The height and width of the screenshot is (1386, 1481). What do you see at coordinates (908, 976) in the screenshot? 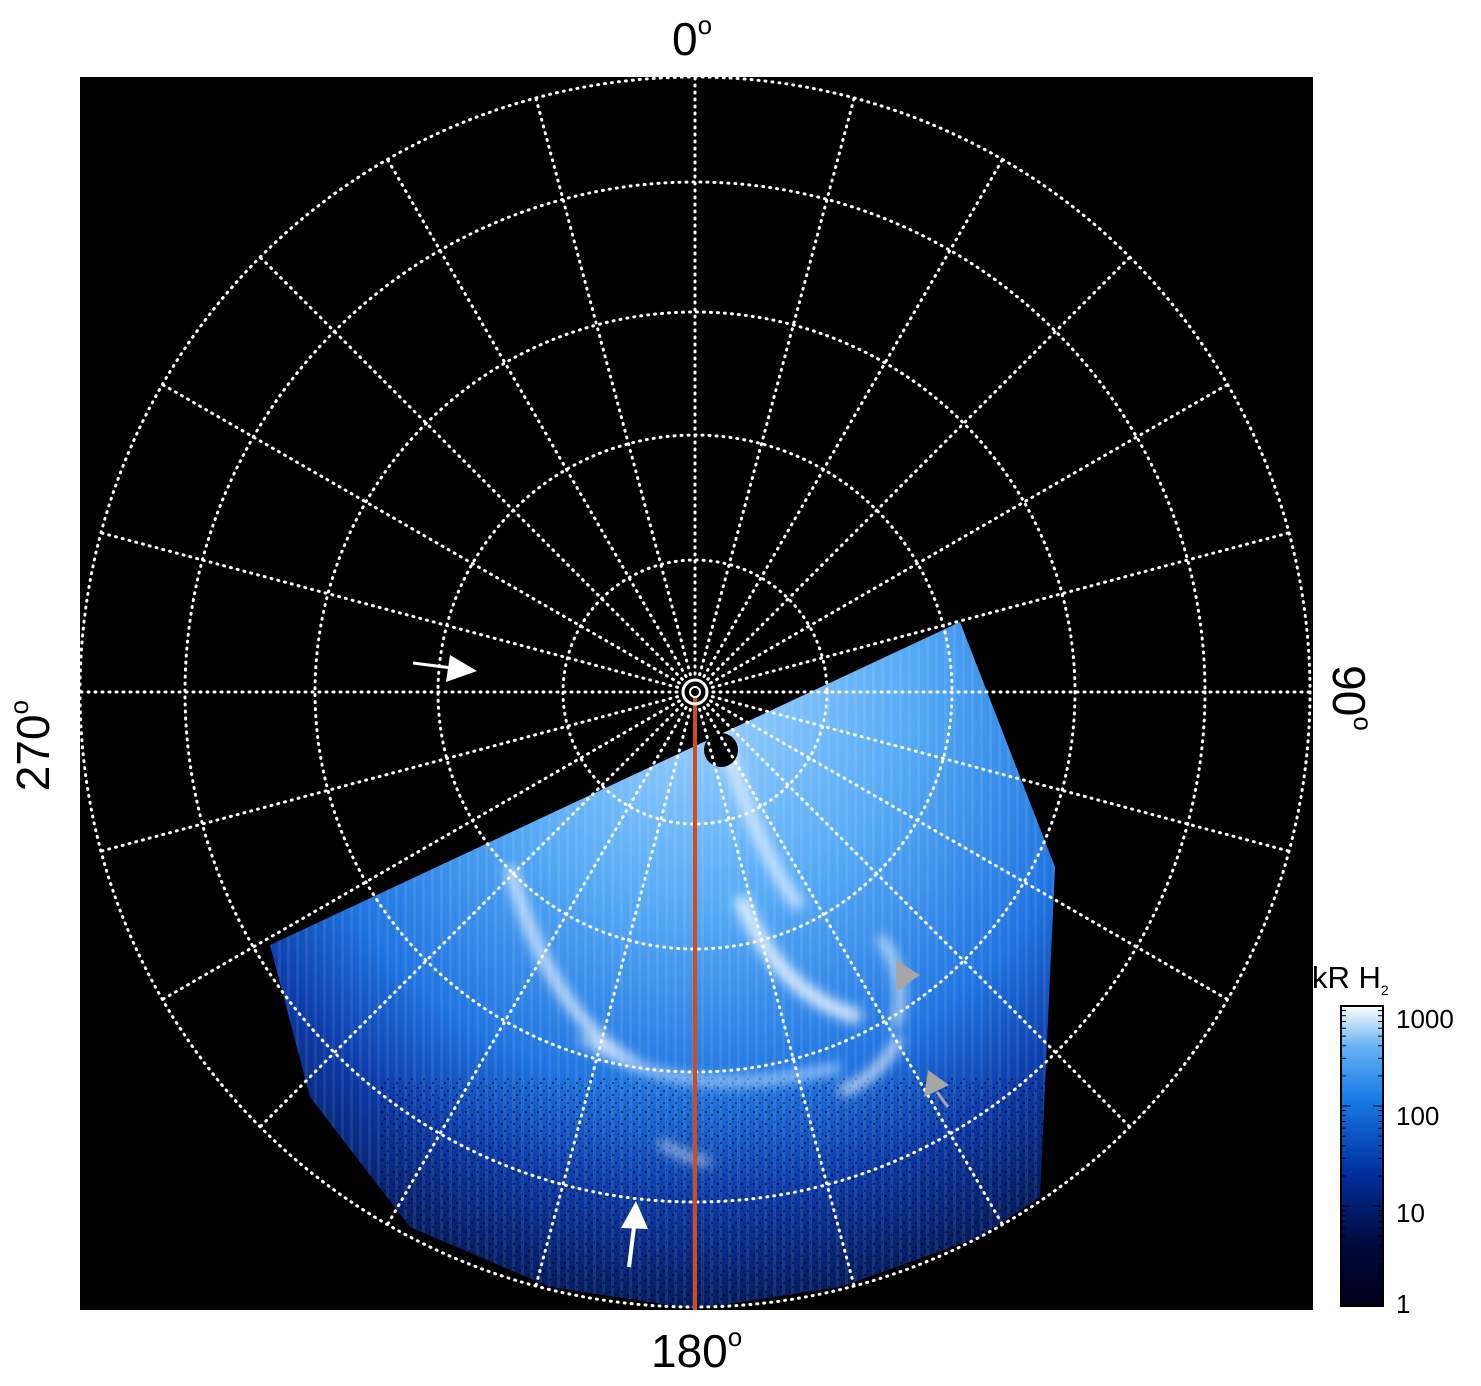
I see `grey-arrow-upper` at bounding box center [908, 976].